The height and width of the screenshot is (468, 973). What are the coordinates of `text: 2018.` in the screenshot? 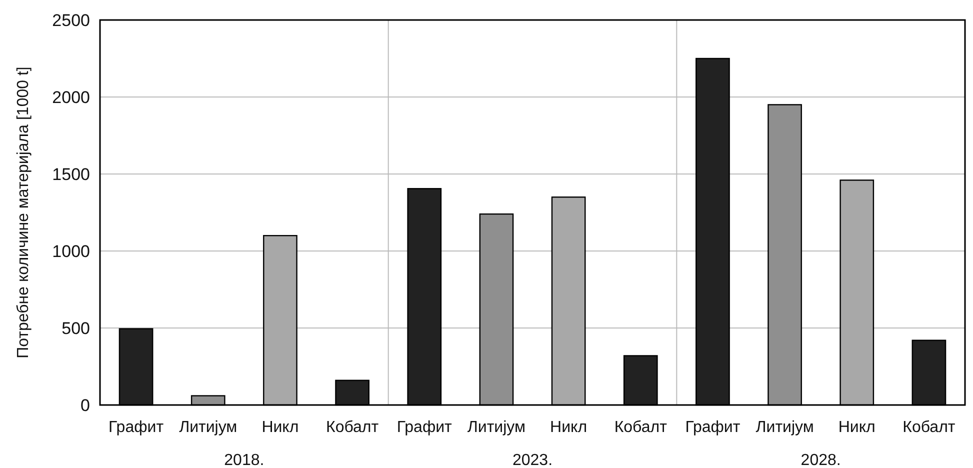 It's located at (244, 460).